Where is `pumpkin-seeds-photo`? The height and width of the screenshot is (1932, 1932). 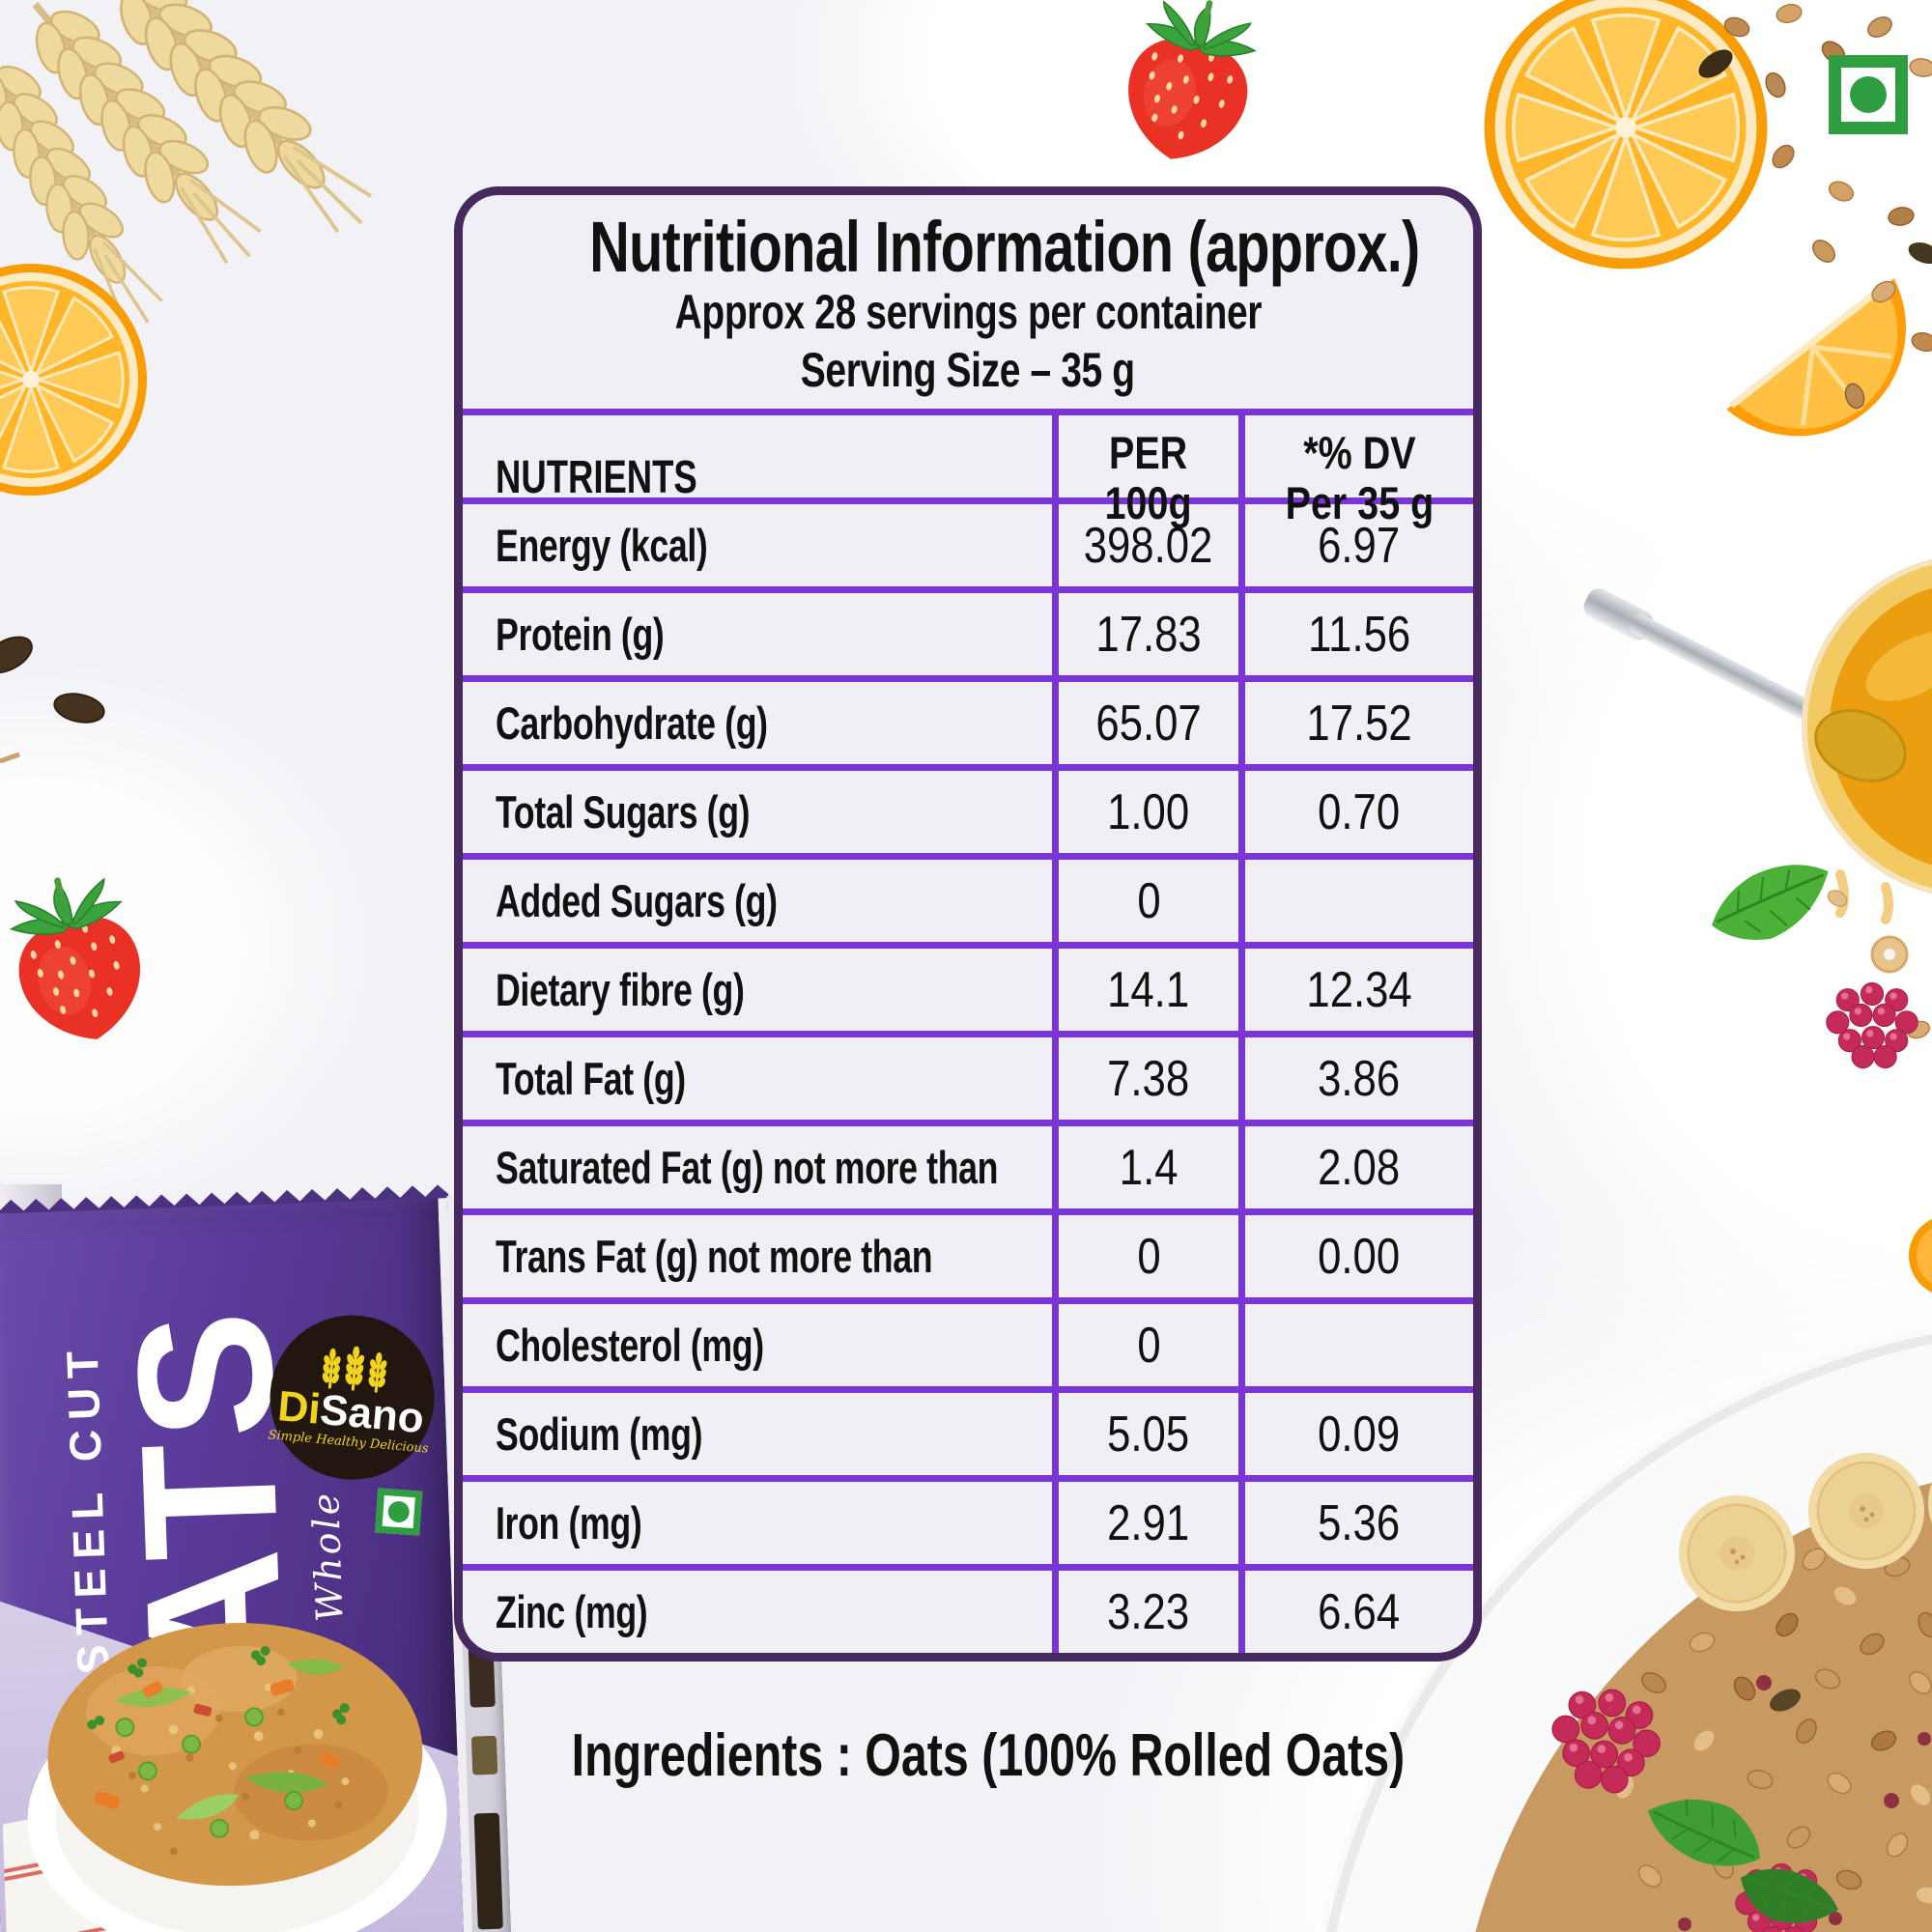
pumpkin-seeds-photo is located at coordinates (52, 700).